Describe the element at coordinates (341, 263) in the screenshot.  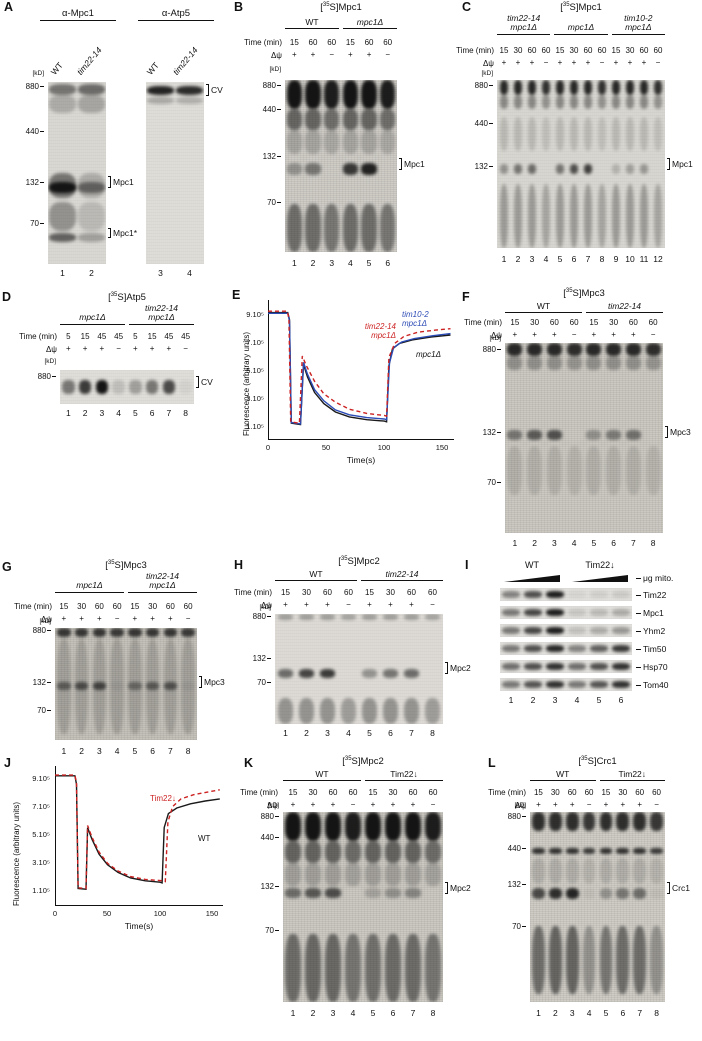
I see `lane-numbers-row: 1 2 3 4 5 6` at that location.